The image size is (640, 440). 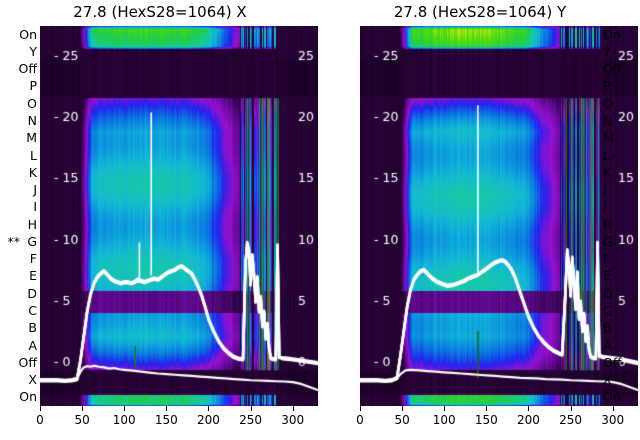 What do you see at coordinates (251, 420) in the screenshot?
I see `x-tick-label-x-5: 250` at bounding box center [251, 420].